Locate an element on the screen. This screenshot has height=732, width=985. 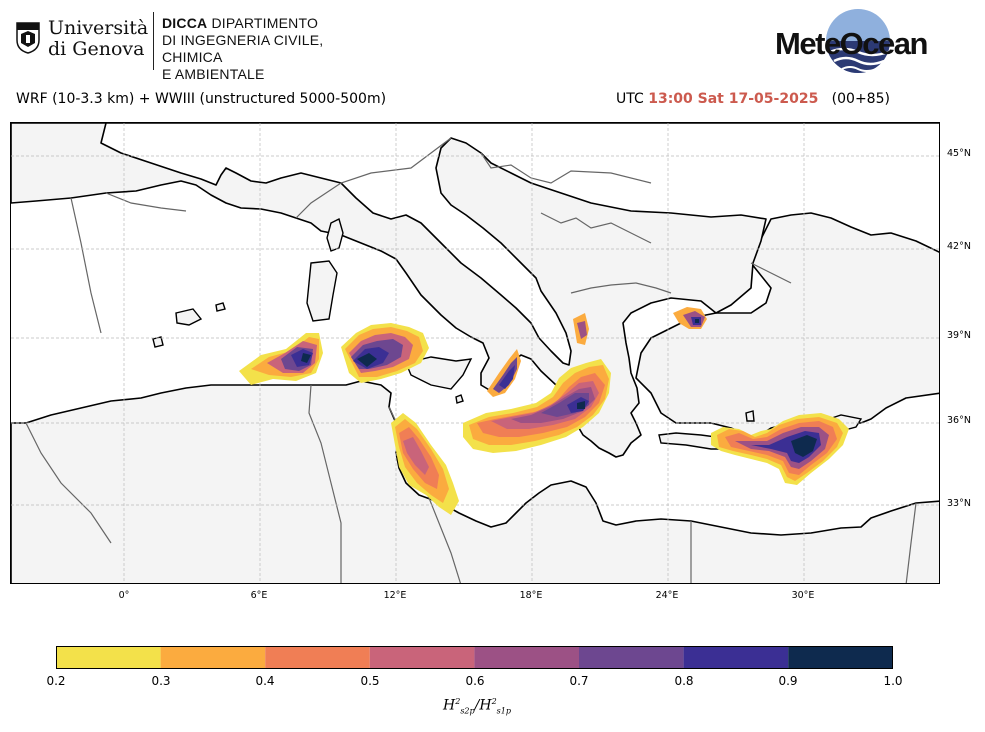
unige-shield-icon is located at coordinates (28, 38).